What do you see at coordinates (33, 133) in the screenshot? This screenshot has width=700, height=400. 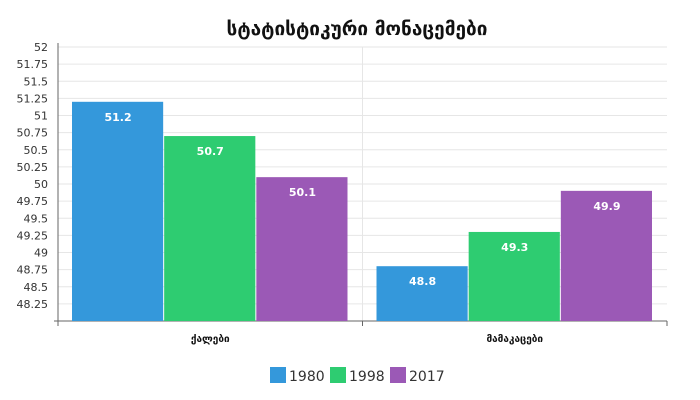 I see `y-tick-label: 50.75` at bounding box center [33, 133].